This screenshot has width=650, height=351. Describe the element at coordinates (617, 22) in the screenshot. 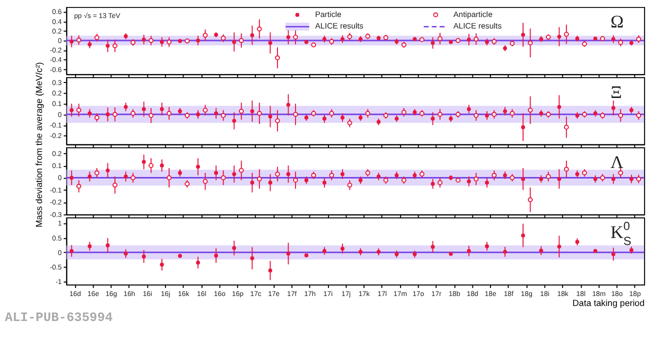

I see `chart-title: Ω` at that location.